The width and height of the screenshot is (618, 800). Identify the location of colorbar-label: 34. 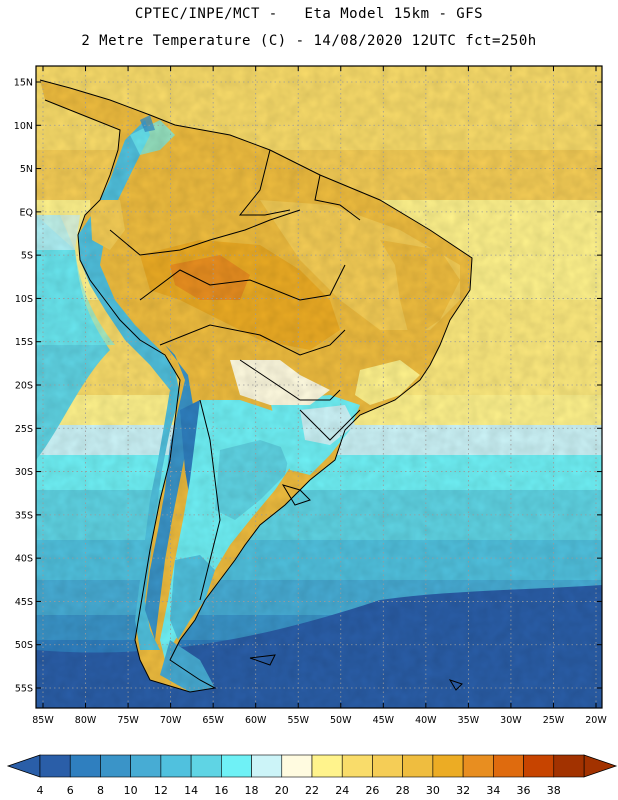
(493, 790).